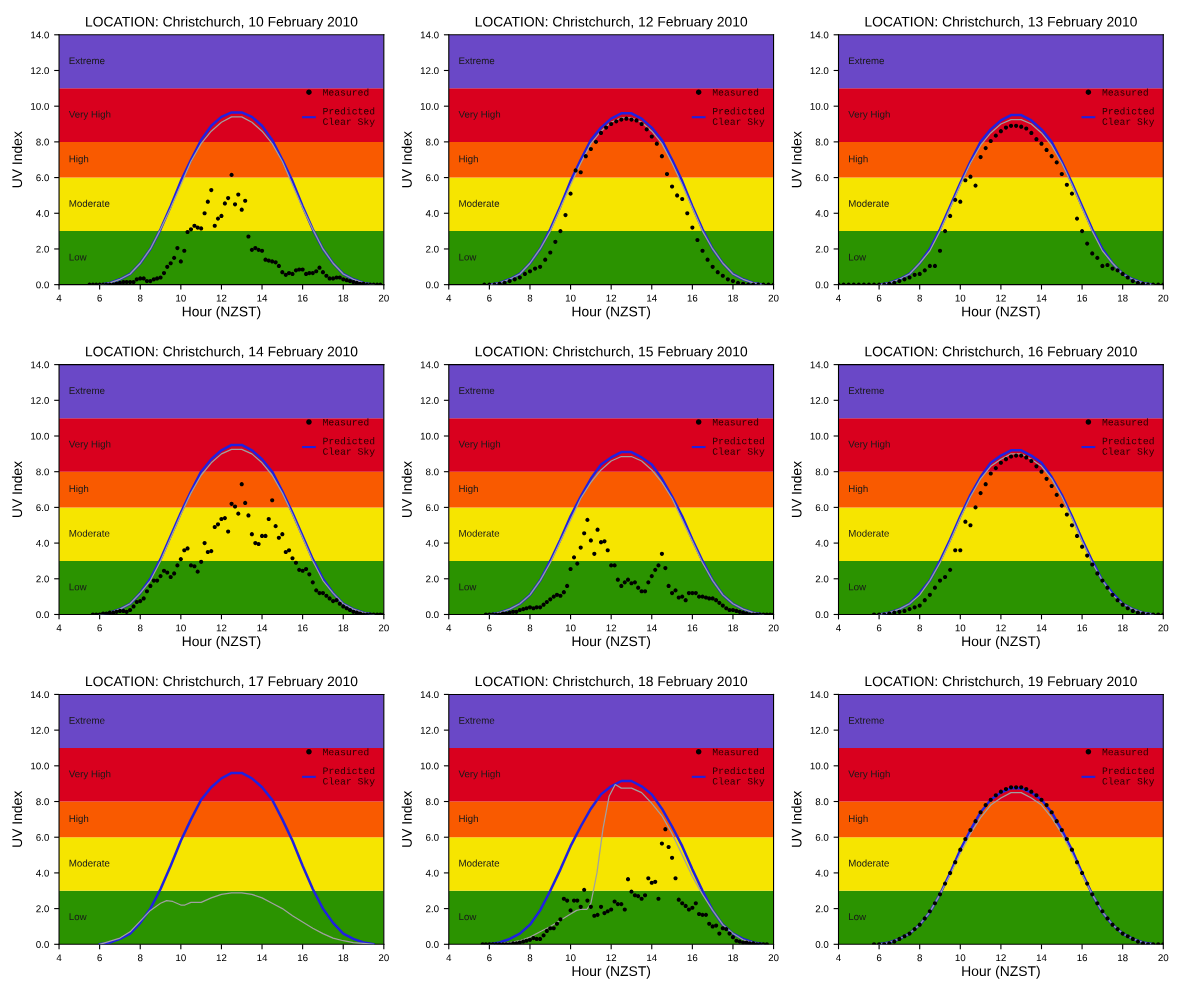  What do you see at coordinates (237, 918) in the screenshot?
I see `line-series` at bounding box center [237, 918].